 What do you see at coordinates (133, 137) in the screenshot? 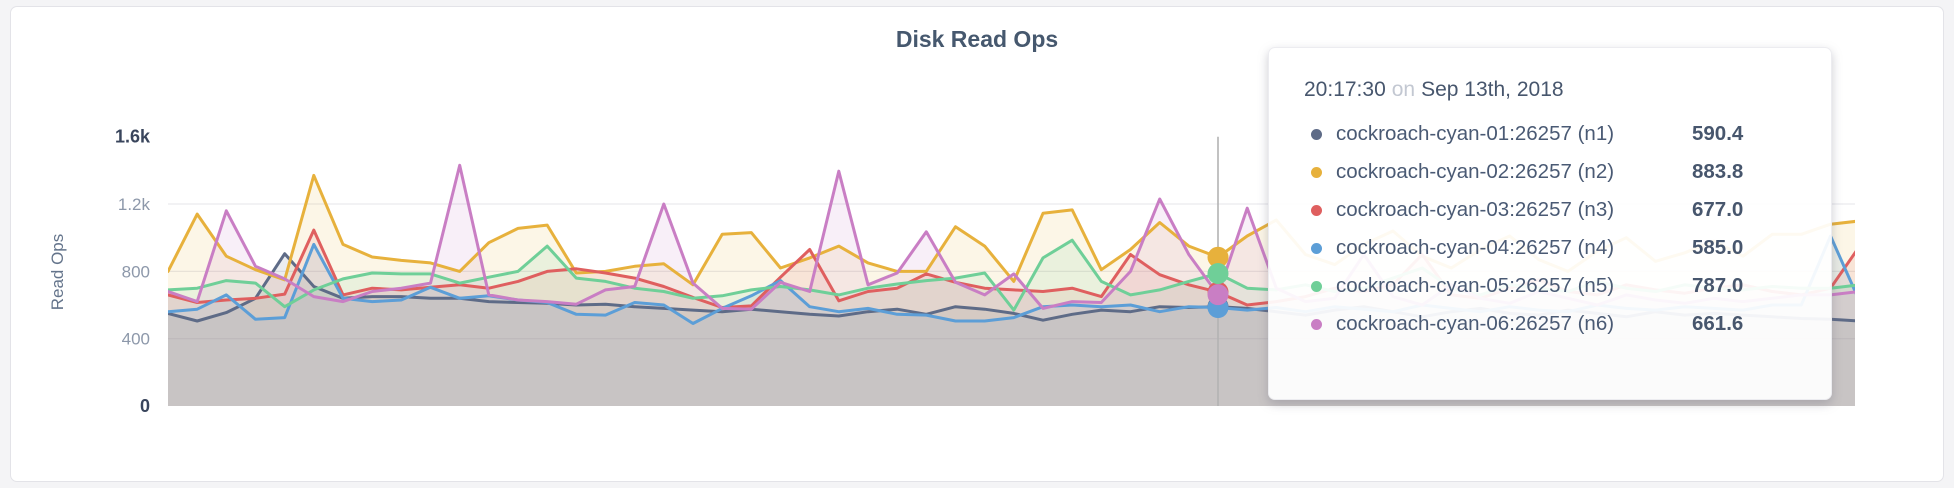
I see `y-tick-label: 1.6k` at bounding box center [133, 137].